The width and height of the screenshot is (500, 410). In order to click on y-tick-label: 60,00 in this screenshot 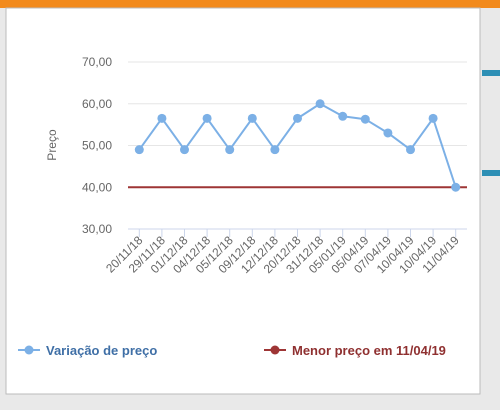, I will do `click(97, 104)`.